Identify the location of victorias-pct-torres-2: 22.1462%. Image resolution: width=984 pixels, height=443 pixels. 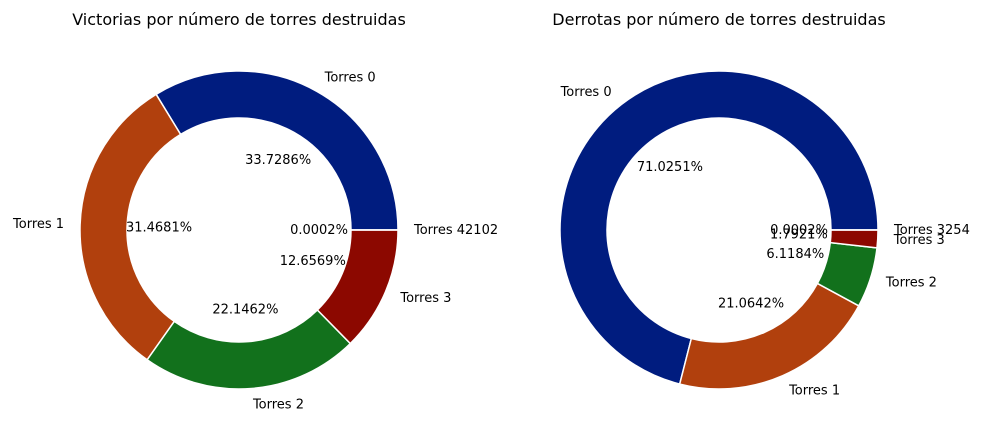
(245, 310).